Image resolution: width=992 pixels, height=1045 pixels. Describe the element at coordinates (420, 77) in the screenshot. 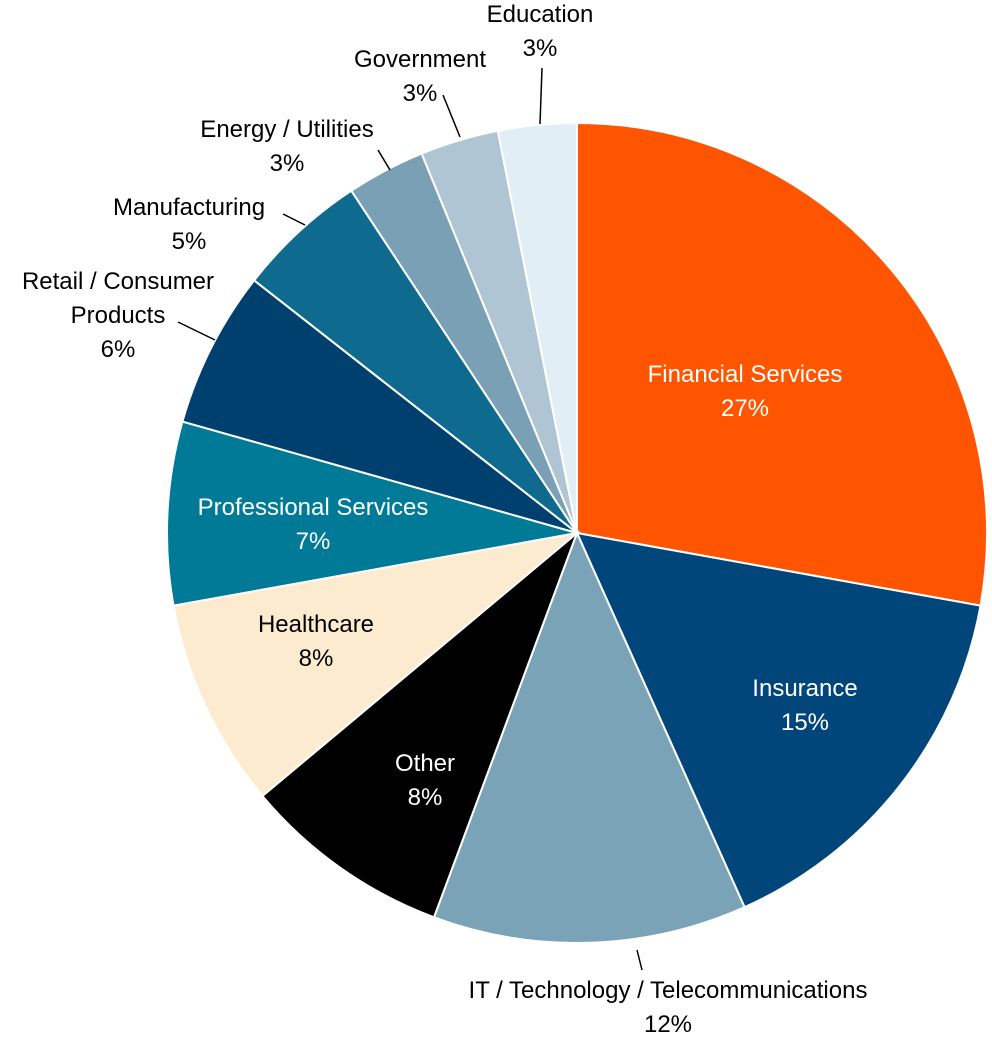

I see `slice-label: Government 3%` at that location.